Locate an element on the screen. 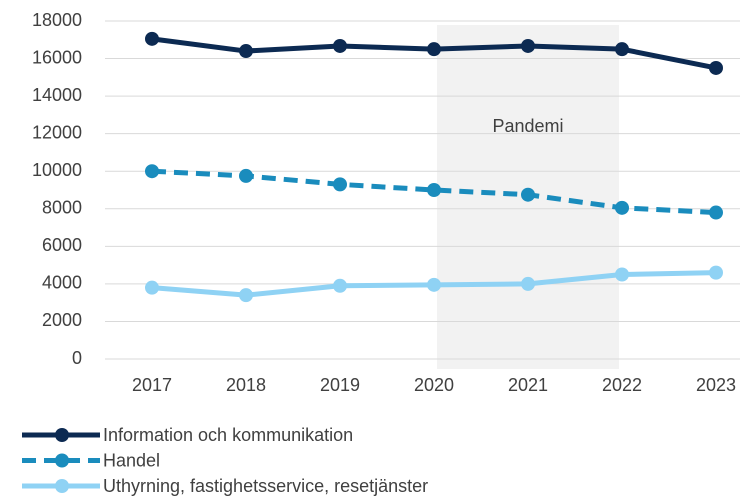 The height and width of the screenshot is (496, 752). x-tick-label: 2019 is located at coordinates (340, 385).